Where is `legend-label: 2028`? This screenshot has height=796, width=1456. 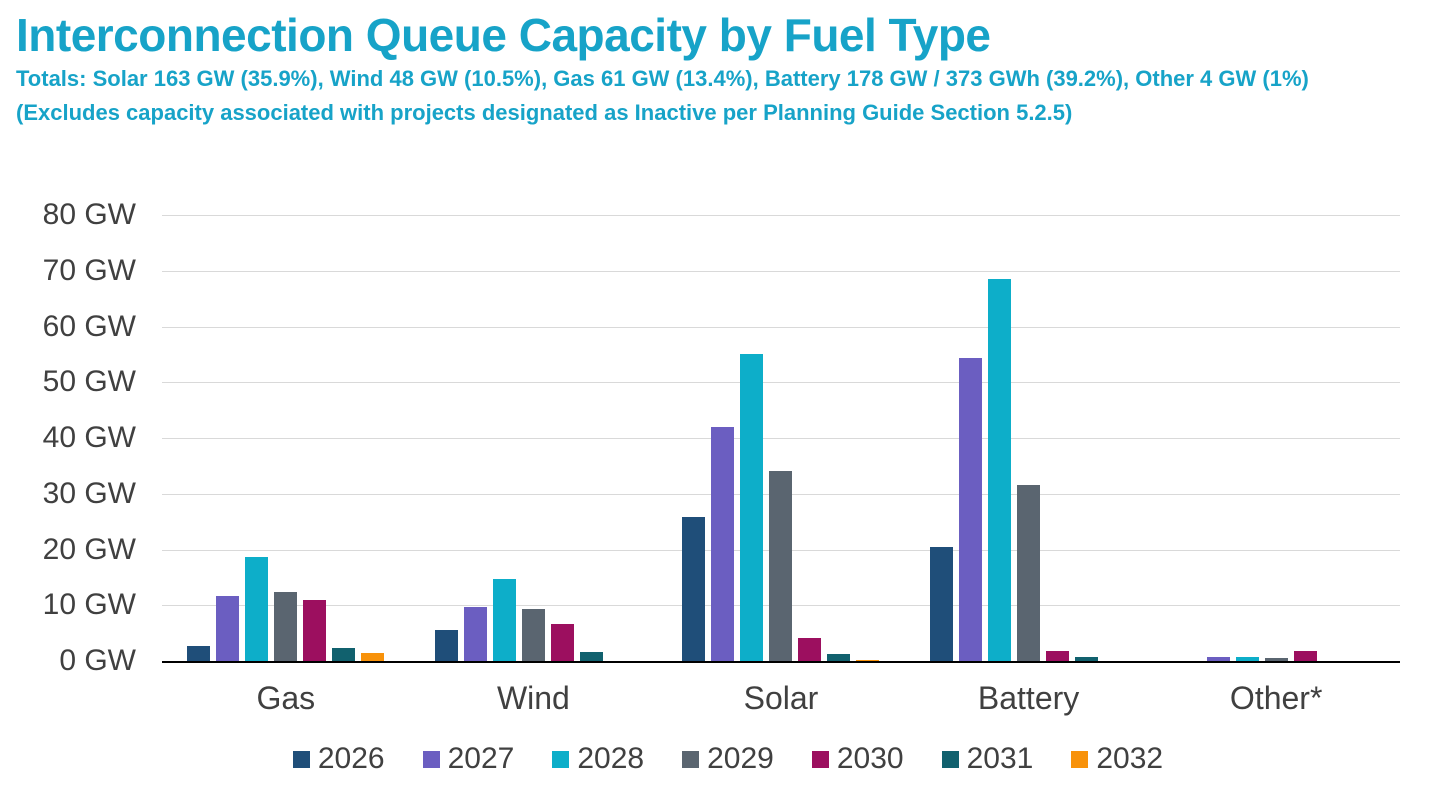 legend-label: 2028 is located at coordinates (611, 758).